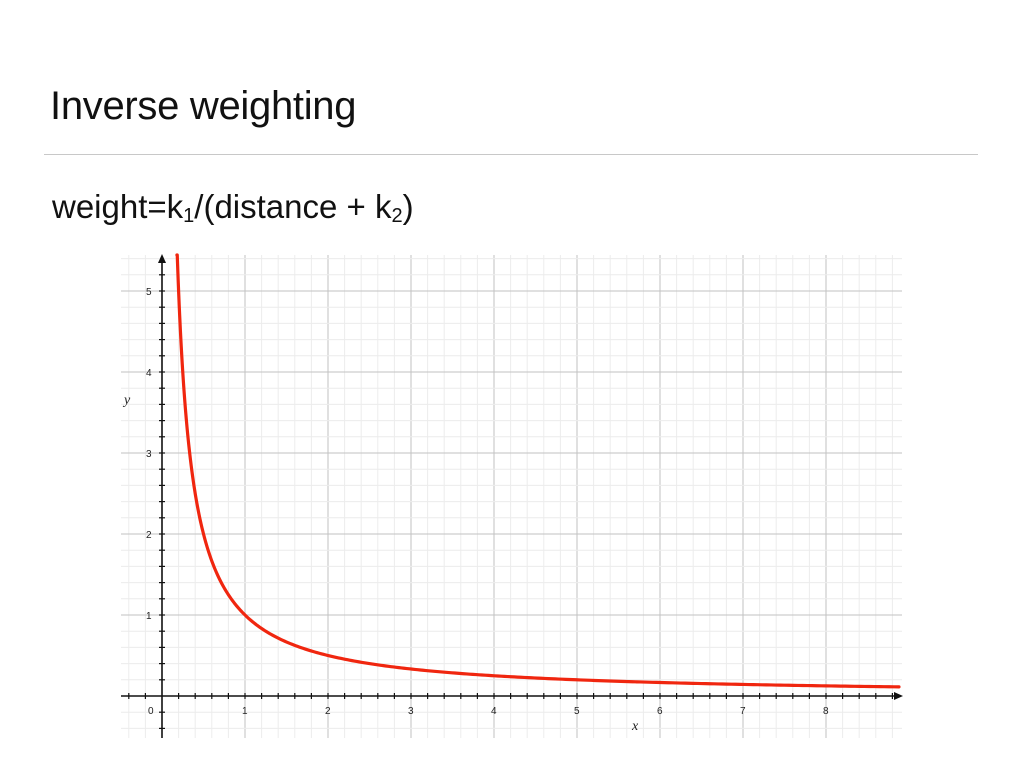 The height and width of the screenshot is (768, 1024). What do you see at coordinates (397, 216) in the screenshot?
I see `formula-subscript-2: 2` at bounding box center [397, 216].